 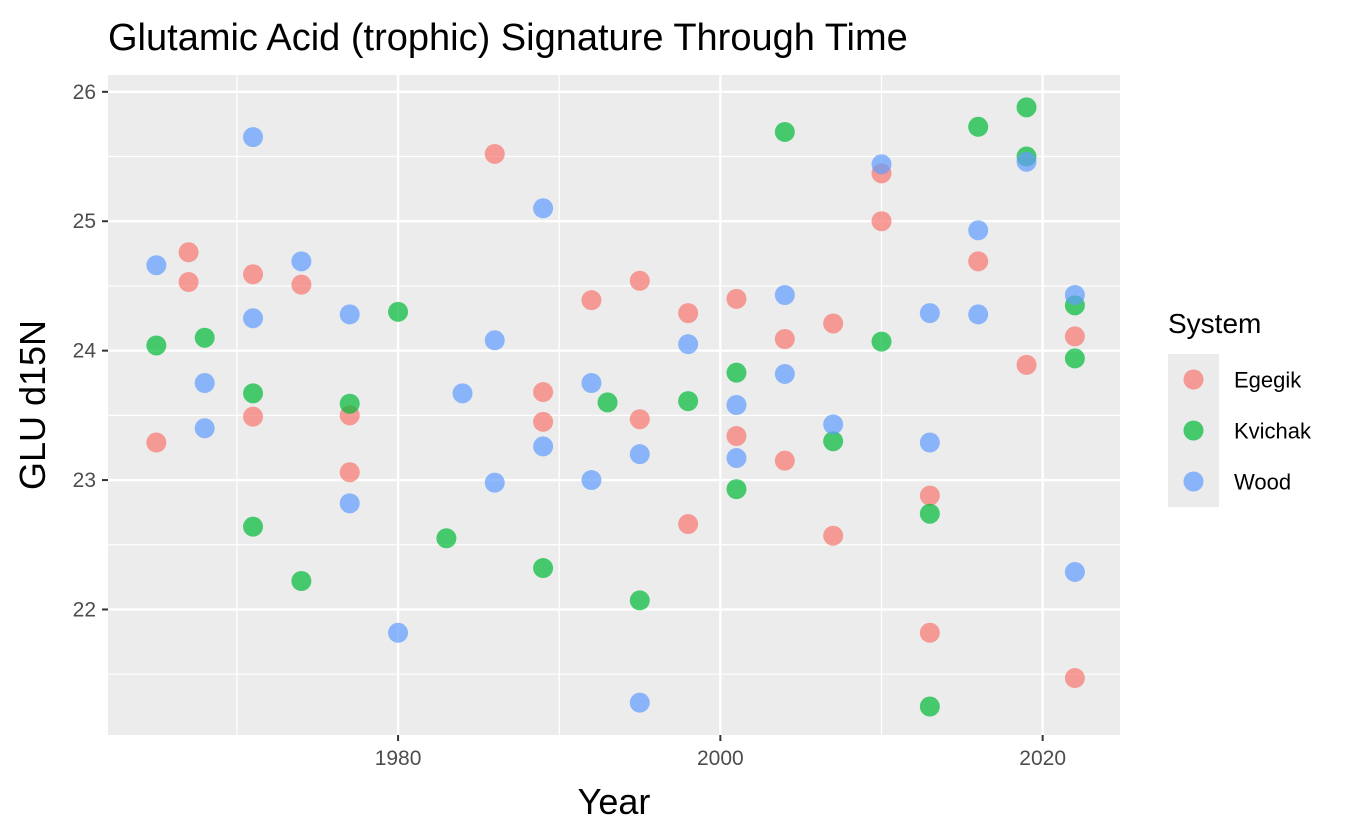 What do you see at coordinates (85, 351) in the screenshot?
I see `y-tick-label: 24` at bounding box center [85, 351].